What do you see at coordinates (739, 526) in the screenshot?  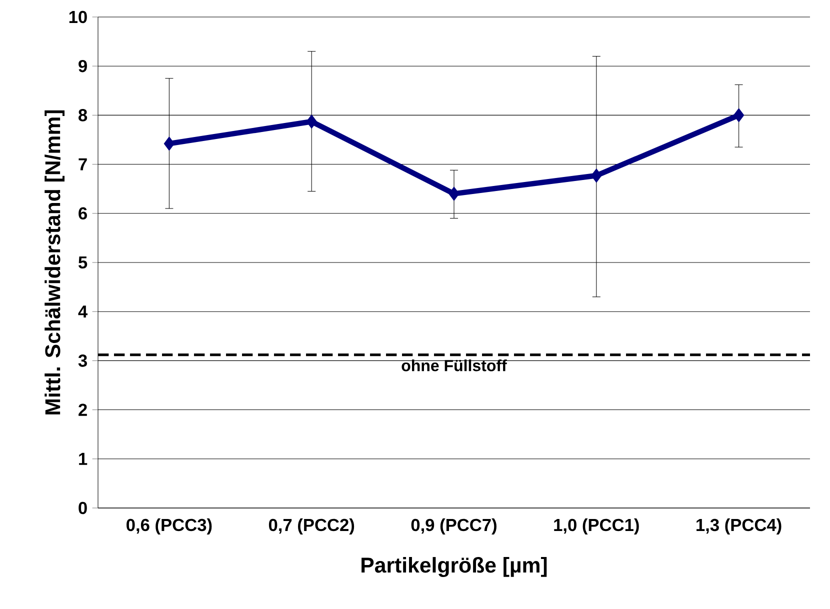 I see `x-tick-label: 1,3 (PCC4)` at bounding box center [739, 526].